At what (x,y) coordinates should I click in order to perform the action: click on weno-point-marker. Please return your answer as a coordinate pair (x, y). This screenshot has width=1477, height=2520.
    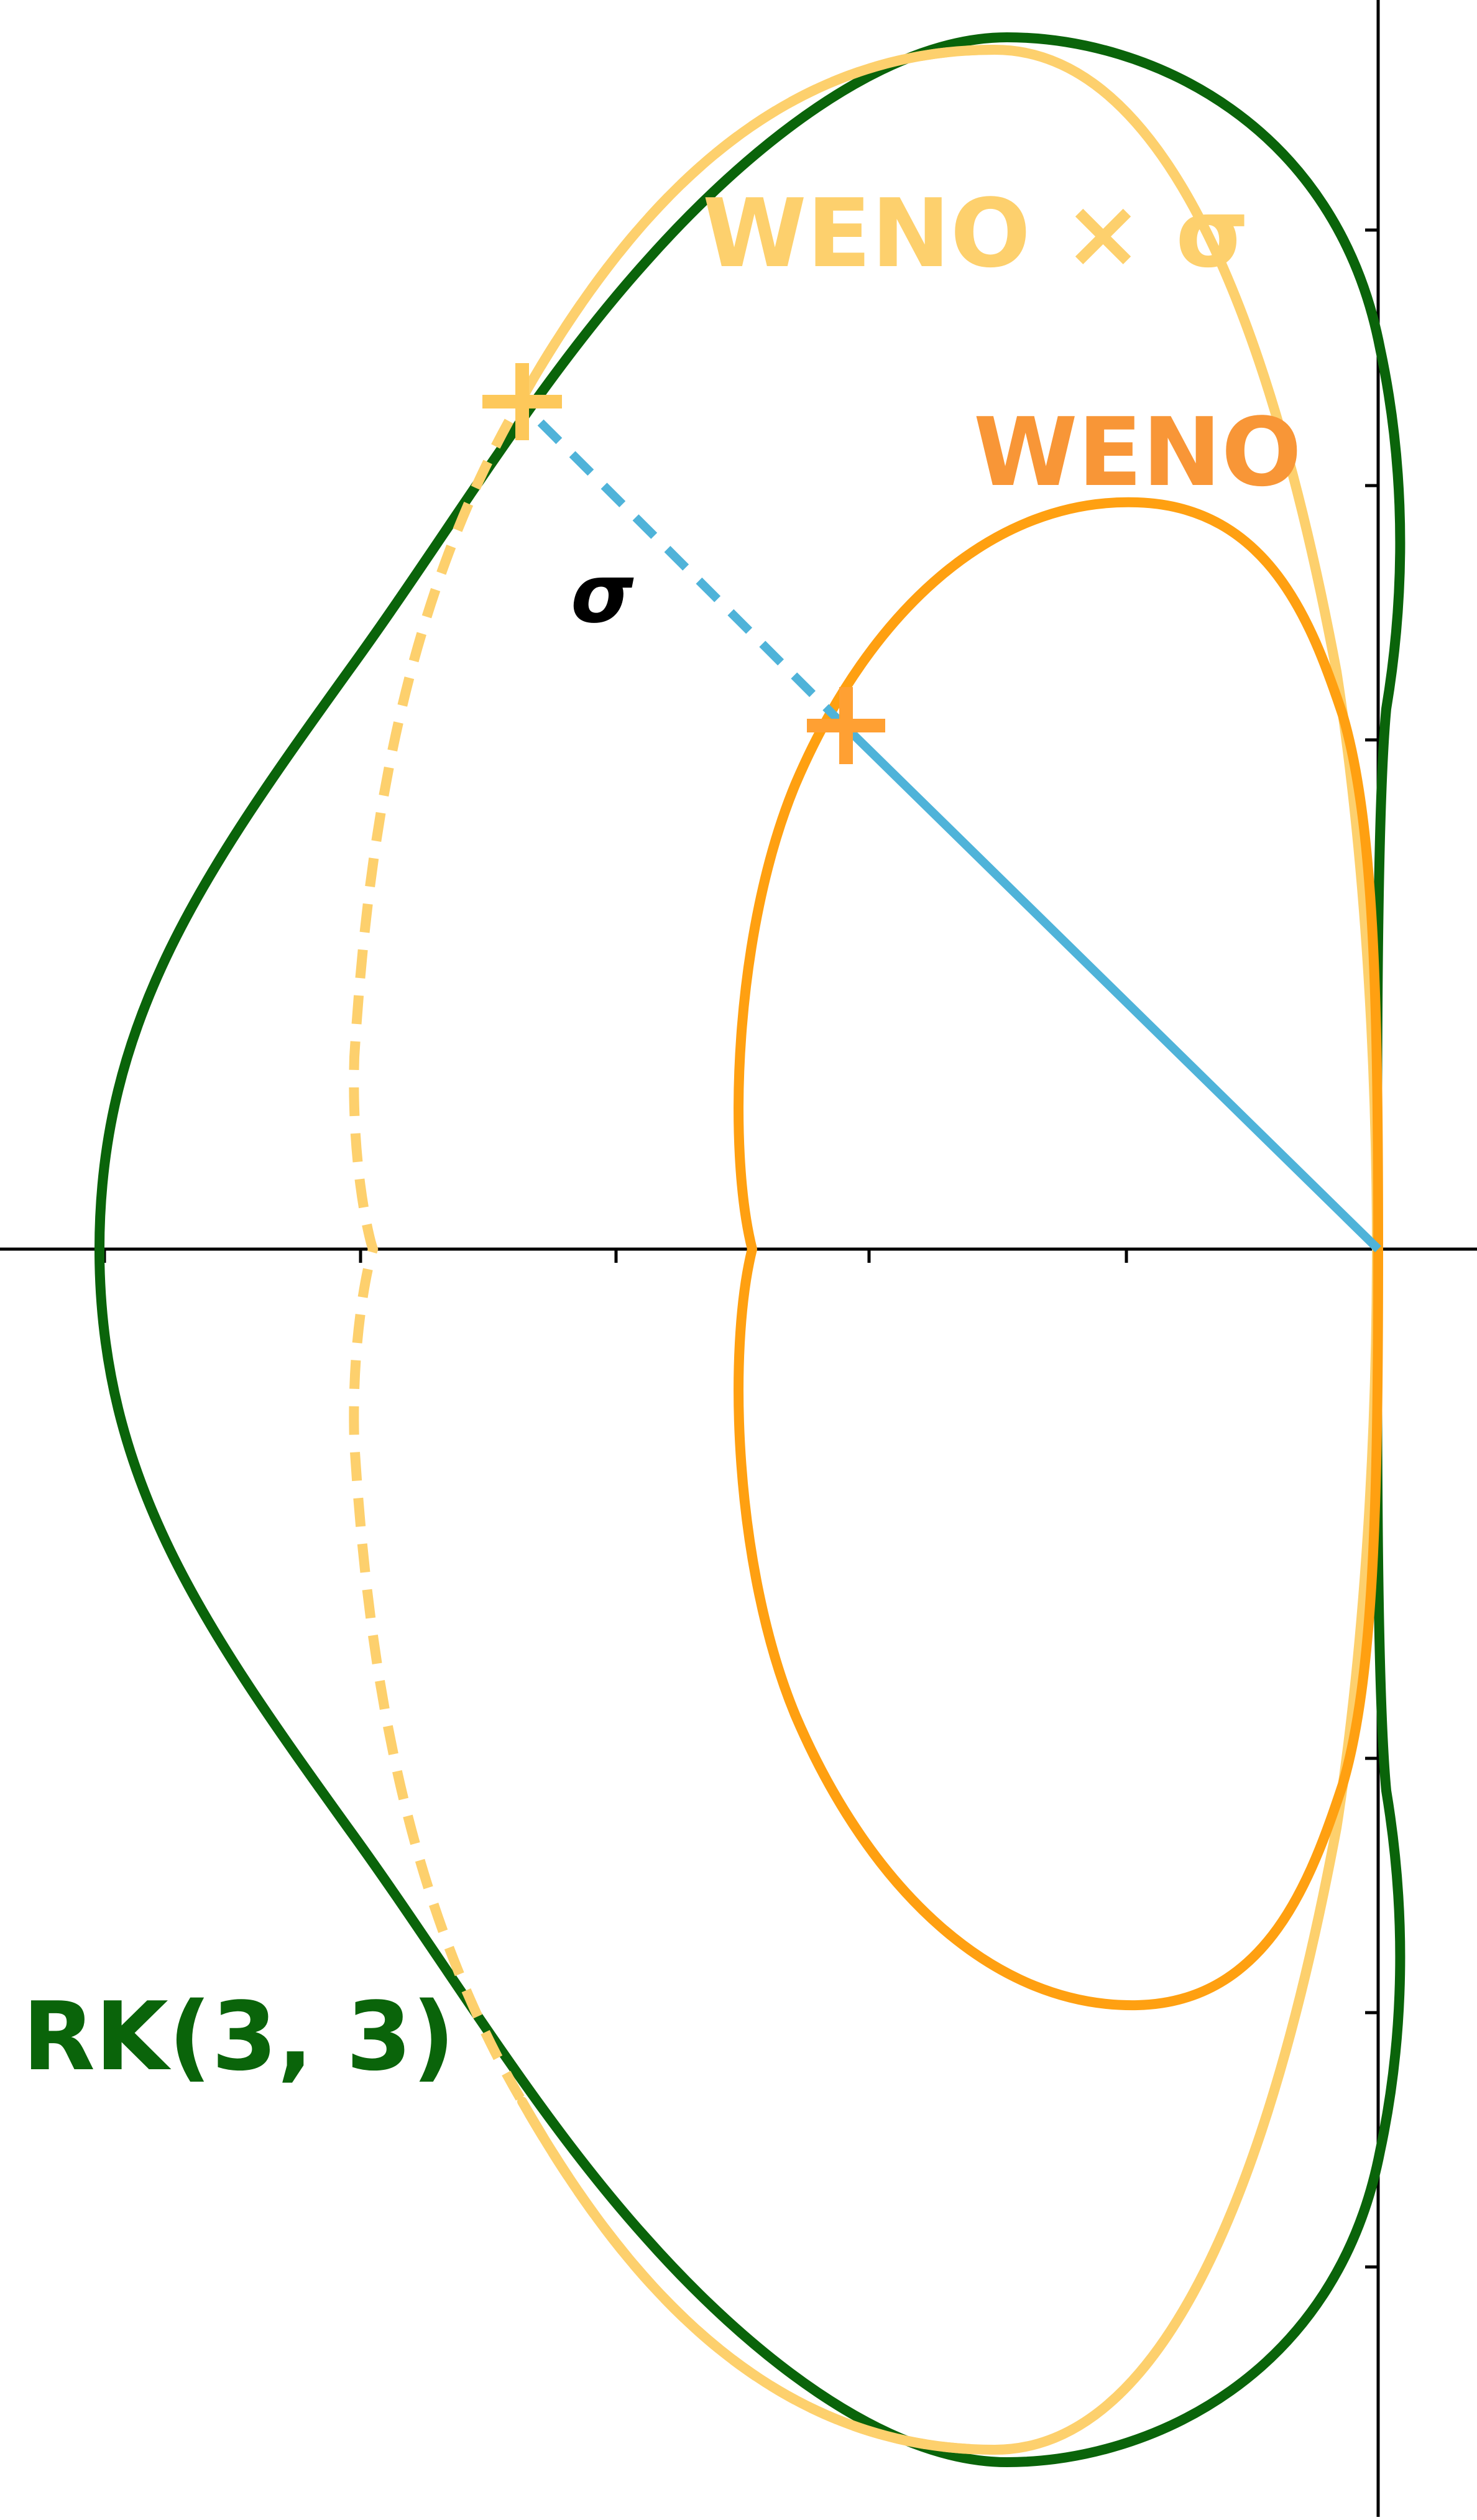
    Looking at the image, I should click on (846, 725).